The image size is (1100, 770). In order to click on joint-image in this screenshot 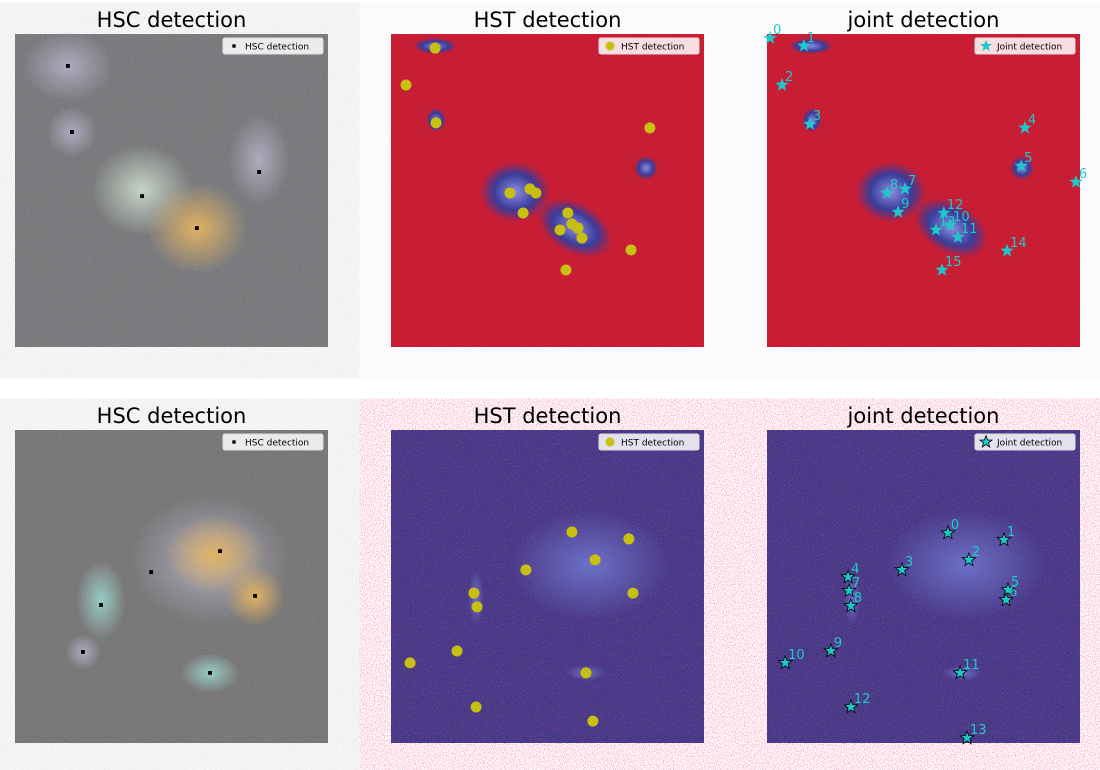, I will do `click(923, 190)`.